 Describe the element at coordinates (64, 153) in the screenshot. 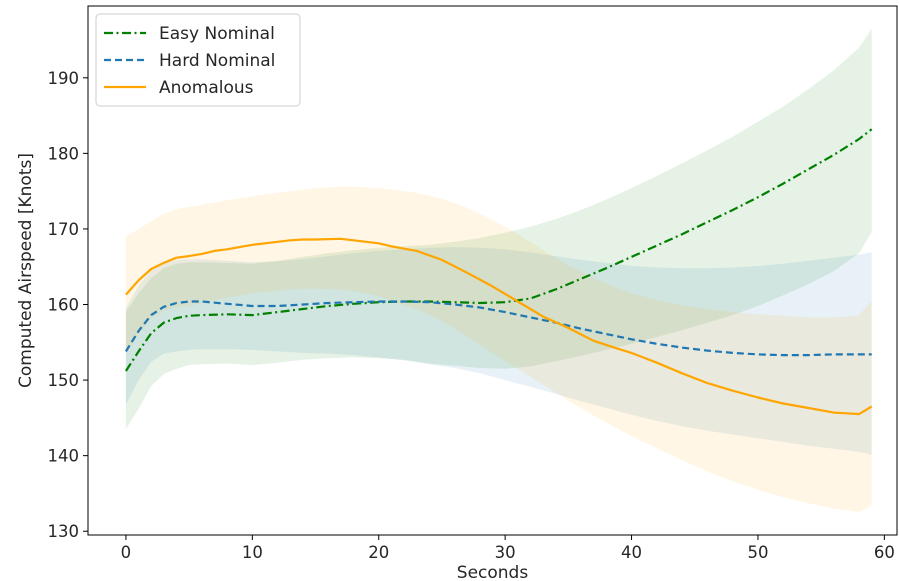

I see `y-tick-label: 180` at that location.